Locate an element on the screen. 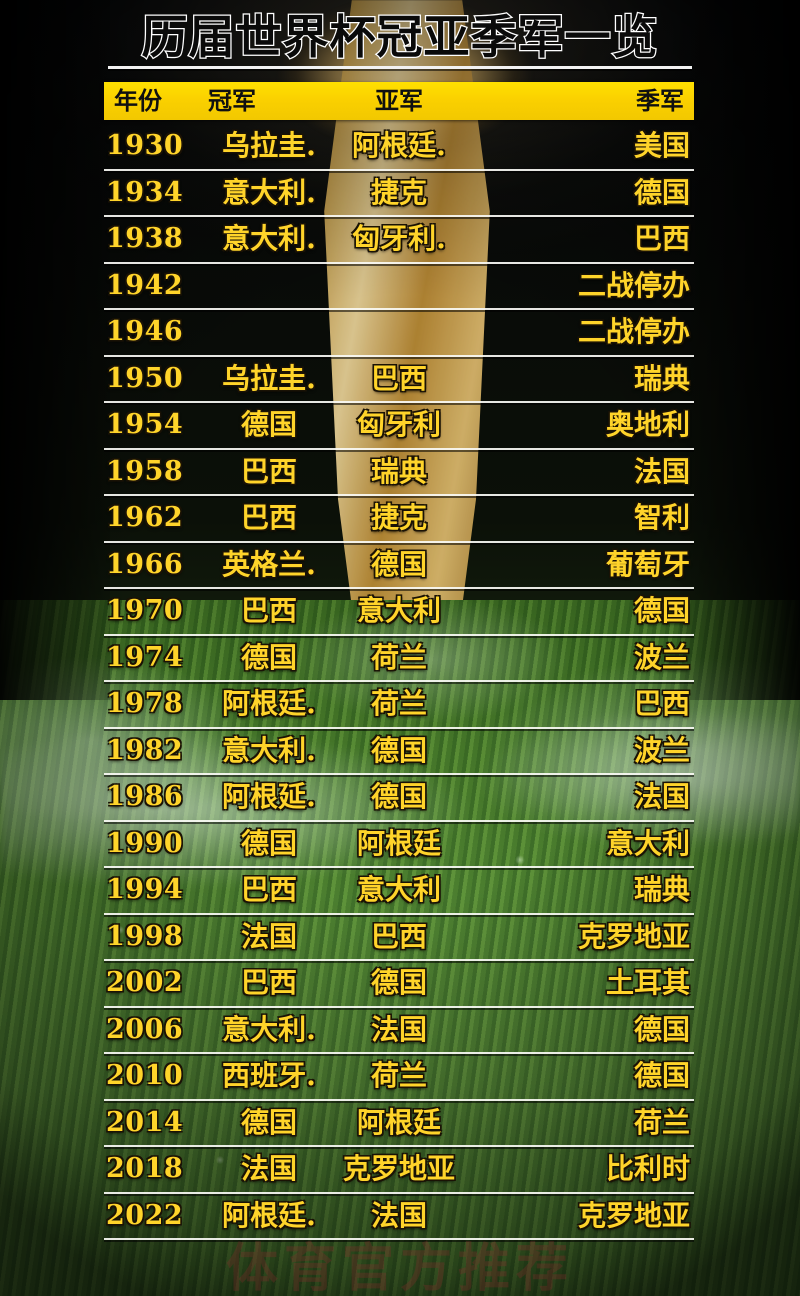 The image size is (800, 1296). cell-year: 2014 is located at coordinates (145, 1122).